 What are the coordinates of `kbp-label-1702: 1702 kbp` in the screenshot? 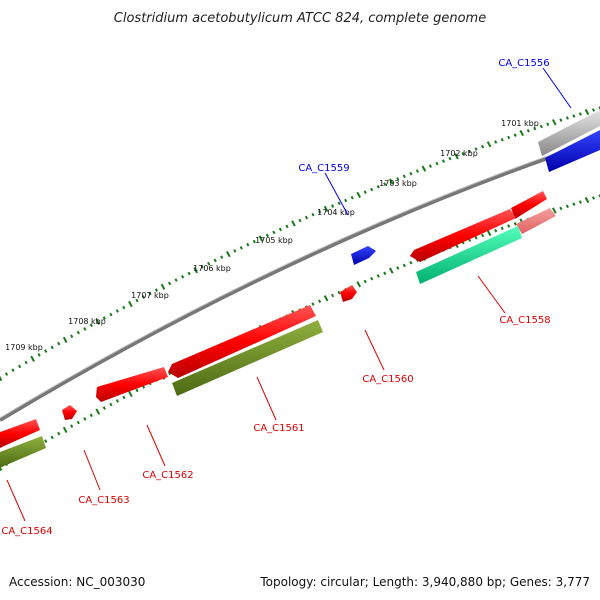 It's located at (459, 153).